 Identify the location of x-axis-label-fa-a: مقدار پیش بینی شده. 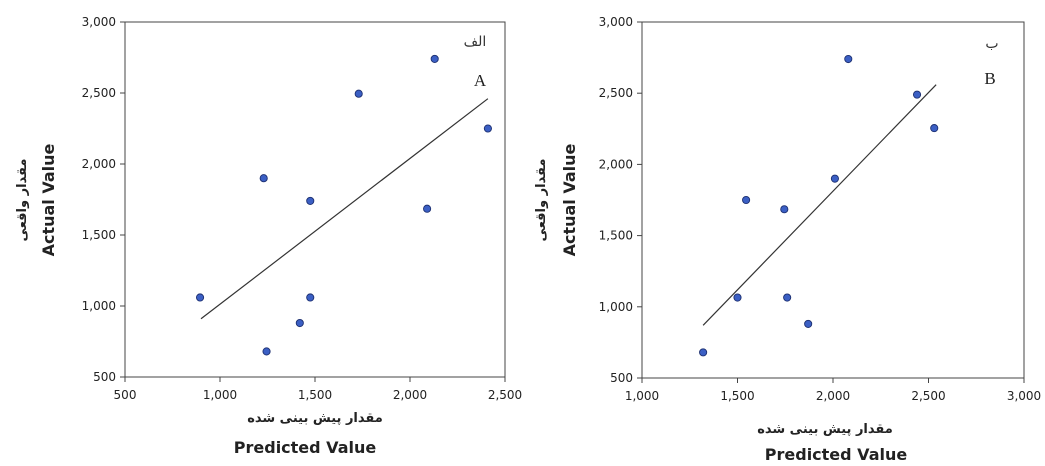
(315, 418).